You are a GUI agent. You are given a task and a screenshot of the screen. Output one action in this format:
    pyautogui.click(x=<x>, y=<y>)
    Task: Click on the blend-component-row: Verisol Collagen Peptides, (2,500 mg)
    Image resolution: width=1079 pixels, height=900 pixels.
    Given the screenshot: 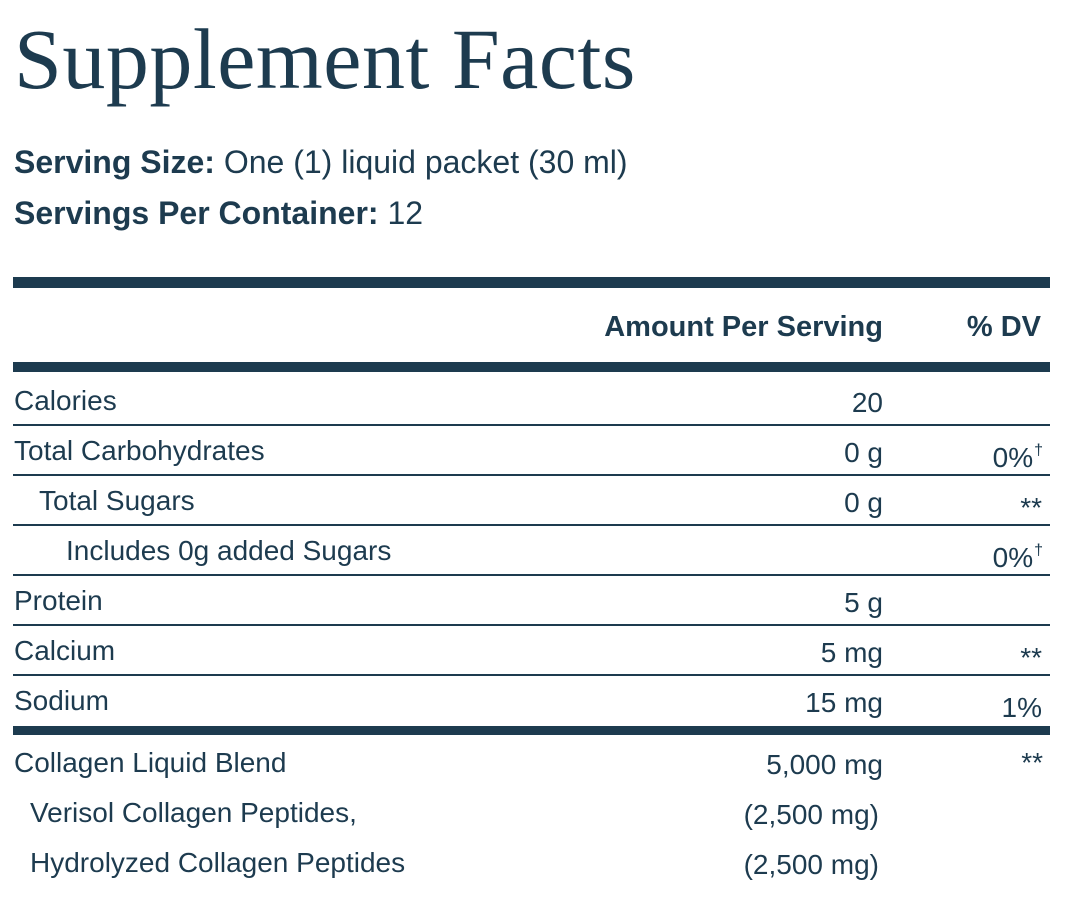 What is the action you would take?
    pyautogui.click(x=539, y=813)
    